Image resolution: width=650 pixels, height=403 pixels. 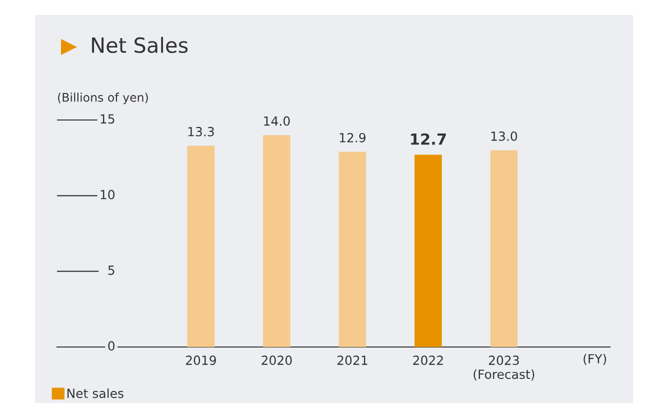 What do you see at coordinates (428, 361) in the screenshot?
I see `x-tick-label: 2022` at bounding box center [428, 361].